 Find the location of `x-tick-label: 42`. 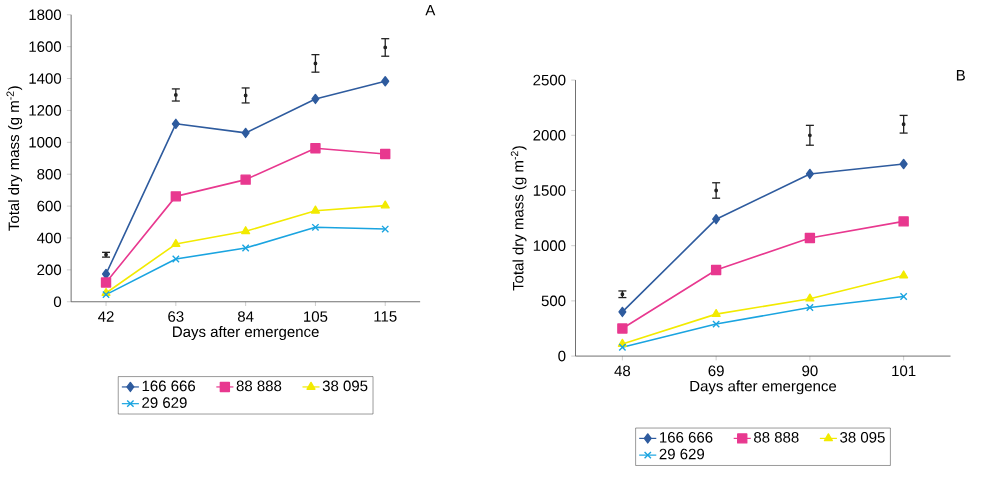

x-tick-label: 42 is located at coordinates (106, 316).